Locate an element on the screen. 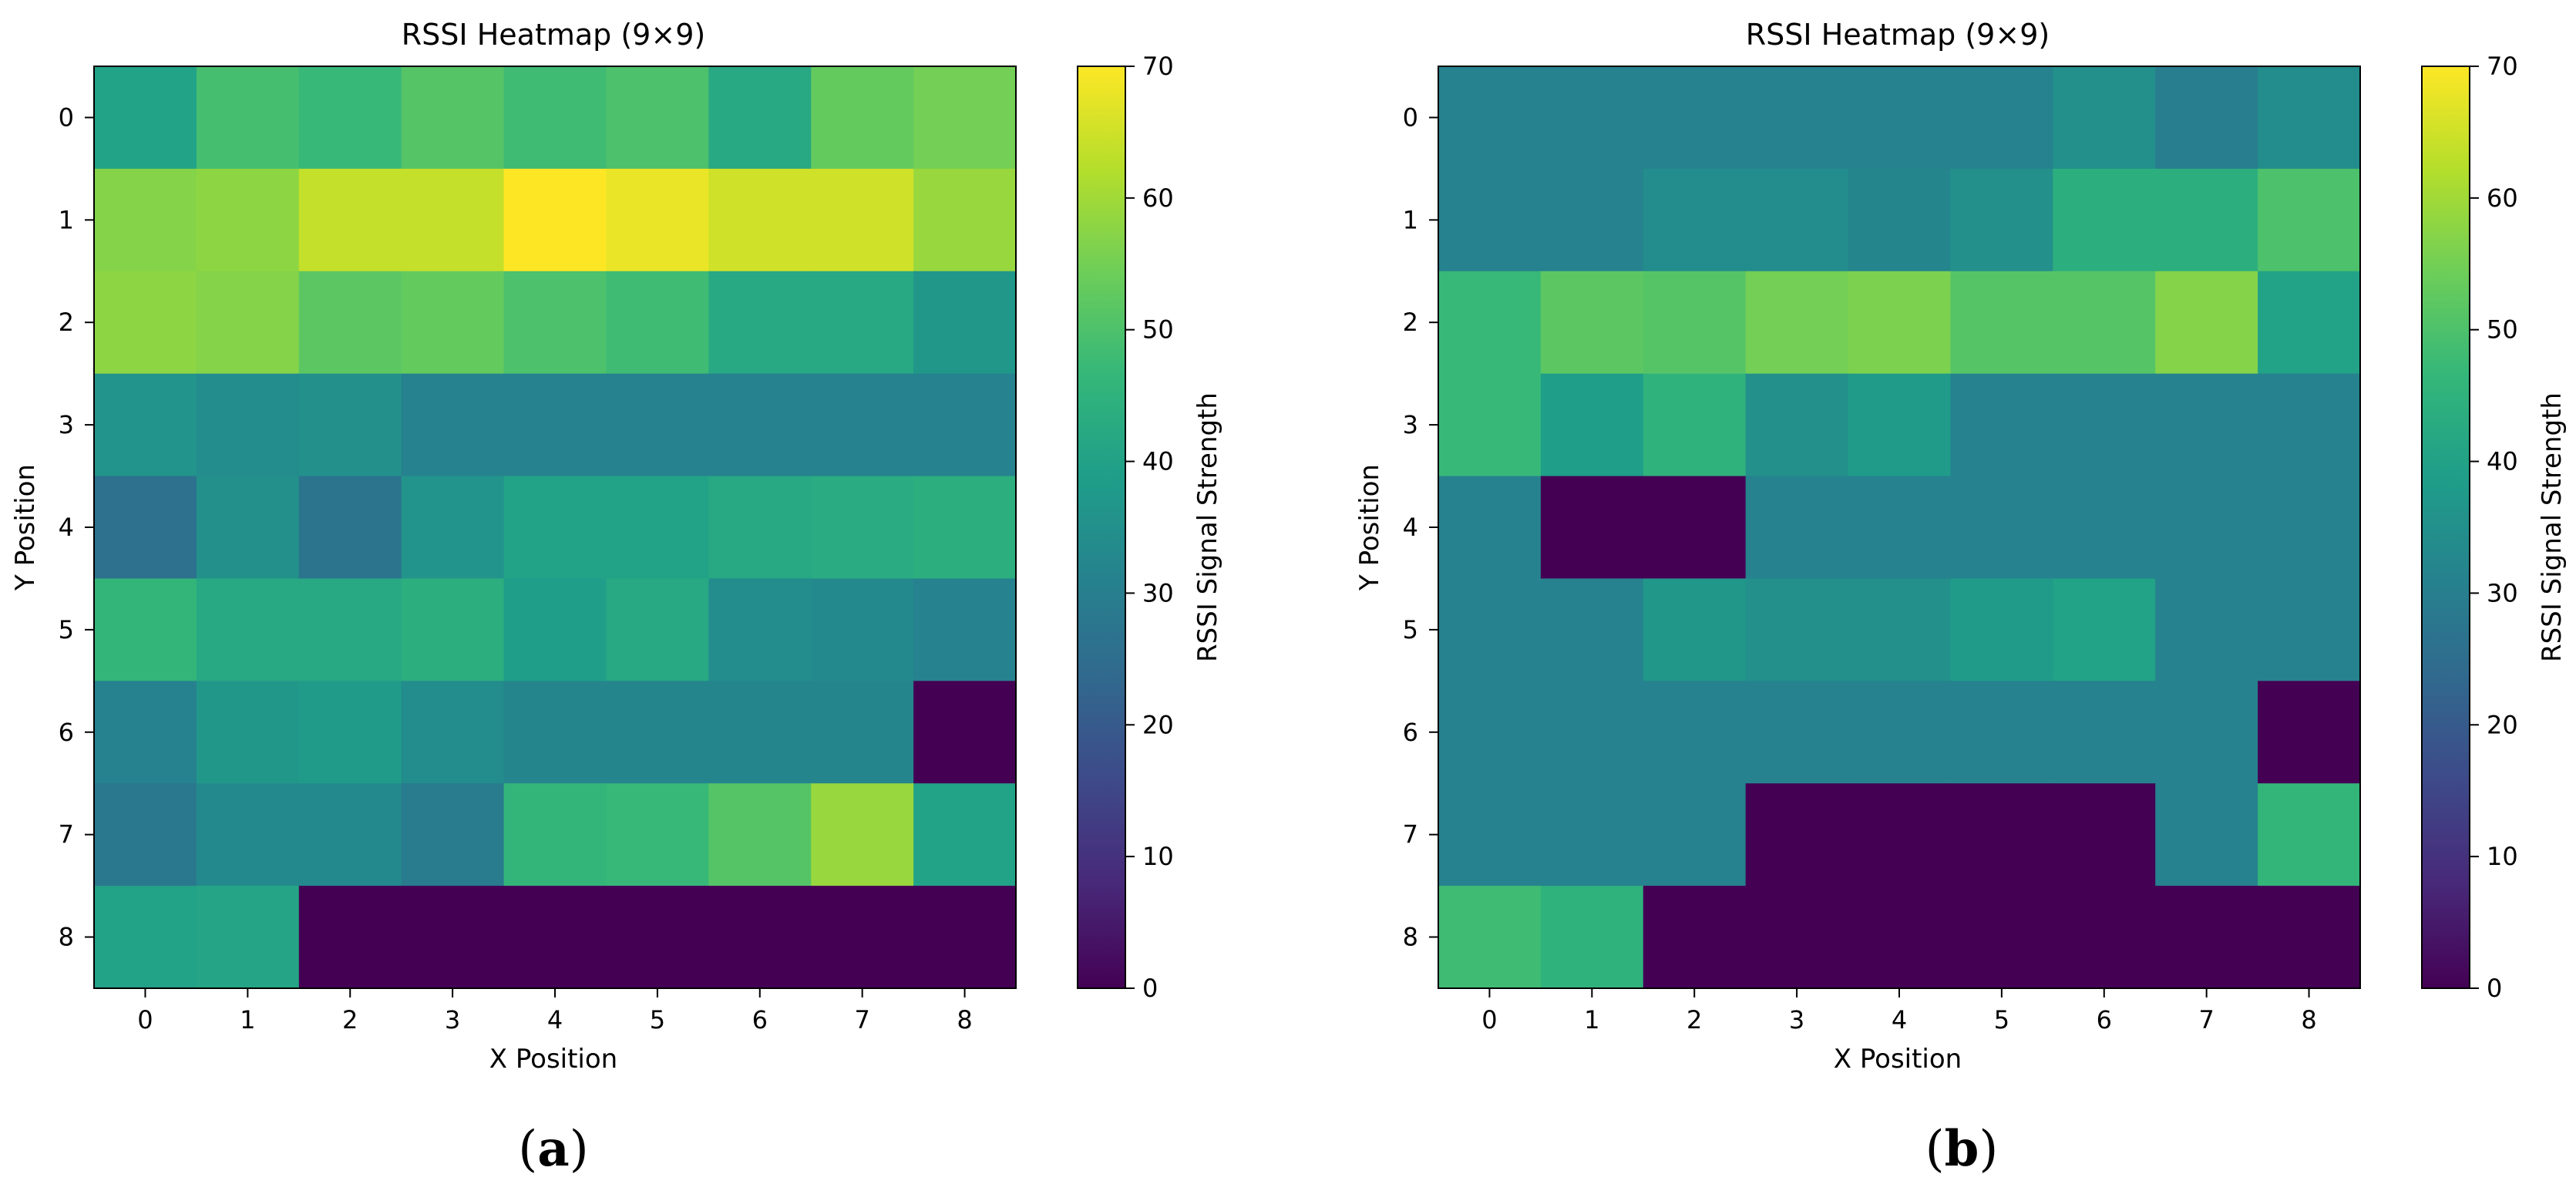 This screenshot has width=2576, height=1201. heatmap-cell-r3-c6 is located at coordinates (2104, 425).